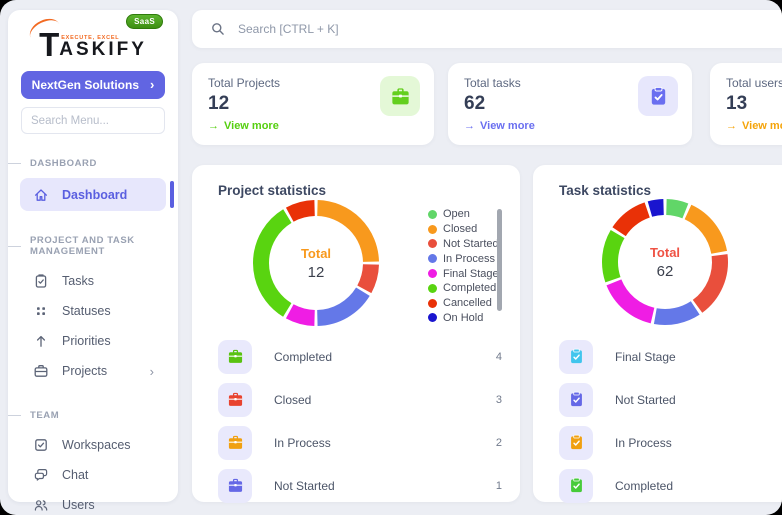  I want to click on users-icon, so click(41, 505).